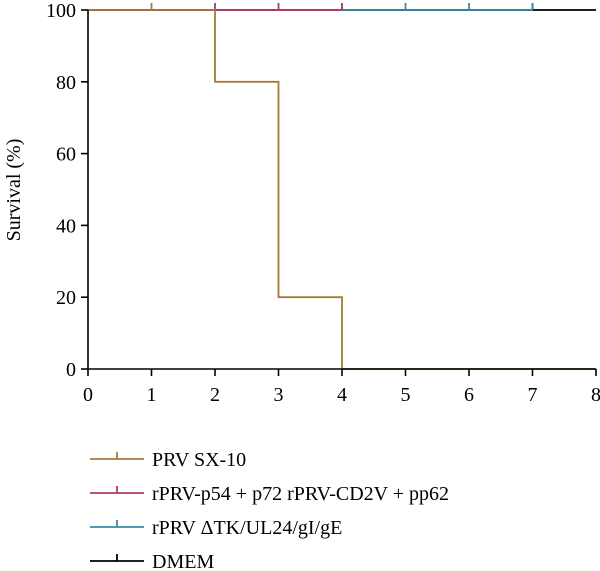 The width and height of the screenshot is (600, 571). I want to click on y-tick-label: 60, so click(66, 155).